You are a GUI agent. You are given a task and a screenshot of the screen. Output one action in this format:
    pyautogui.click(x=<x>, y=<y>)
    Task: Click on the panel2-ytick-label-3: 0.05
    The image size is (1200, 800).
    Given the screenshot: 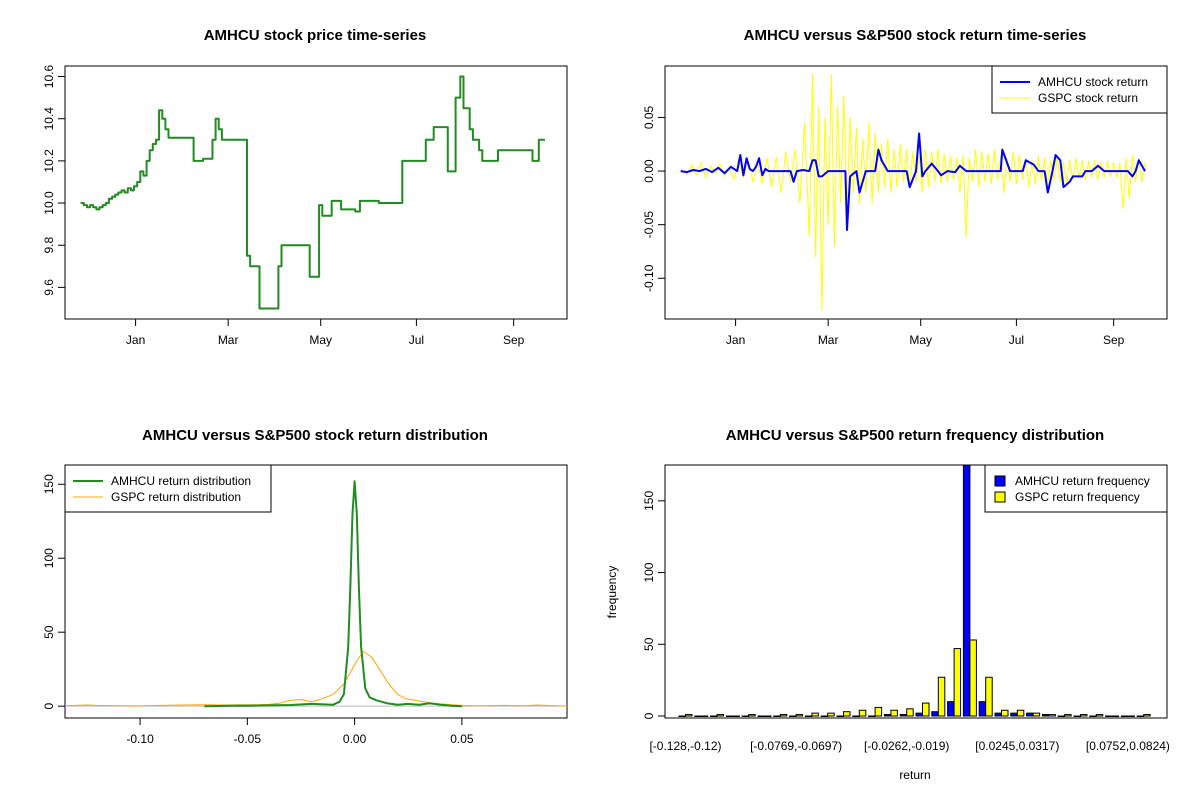 What is the action you would take?
    pyautogui.click(x=649, y=117)
    